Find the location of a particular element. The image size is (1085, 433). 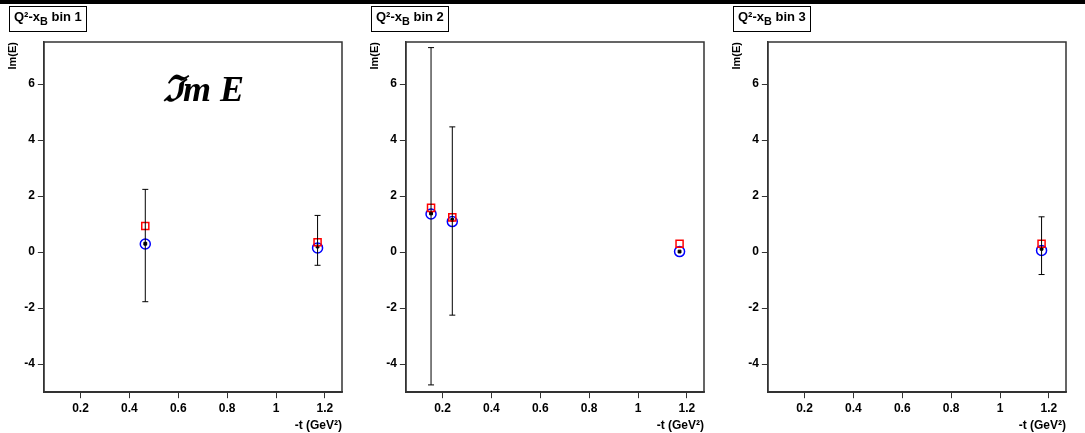

chart-title: Q²-x$_{B}$ bin 1 is located at coordinates (48, 19).